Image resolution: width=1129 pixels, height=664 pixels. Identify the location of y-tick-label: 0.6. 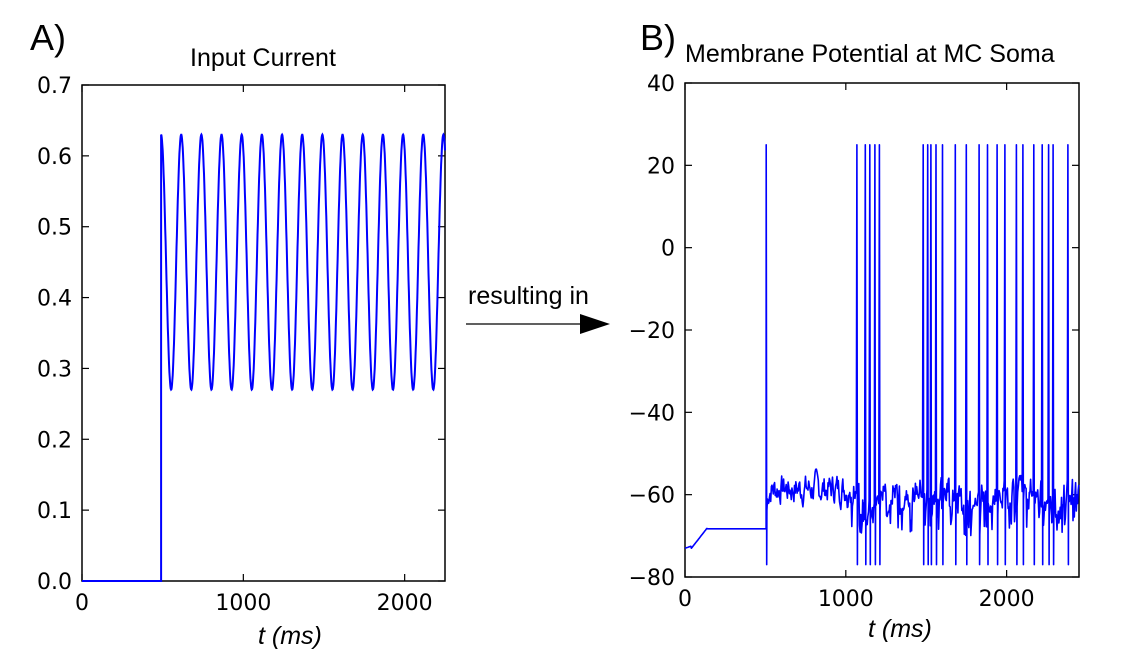
(54, 157).